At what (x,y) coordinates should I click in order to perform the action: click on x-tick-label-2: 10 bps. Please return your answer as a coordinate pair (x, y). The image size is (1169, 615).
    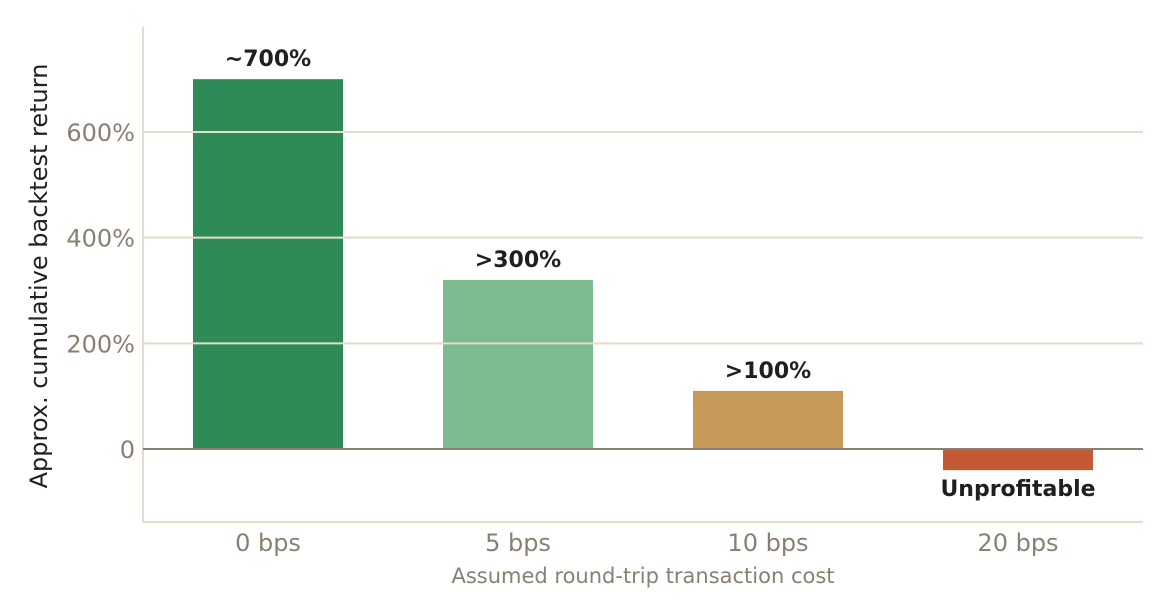
    Looking at the image, I should click on (767, 543).